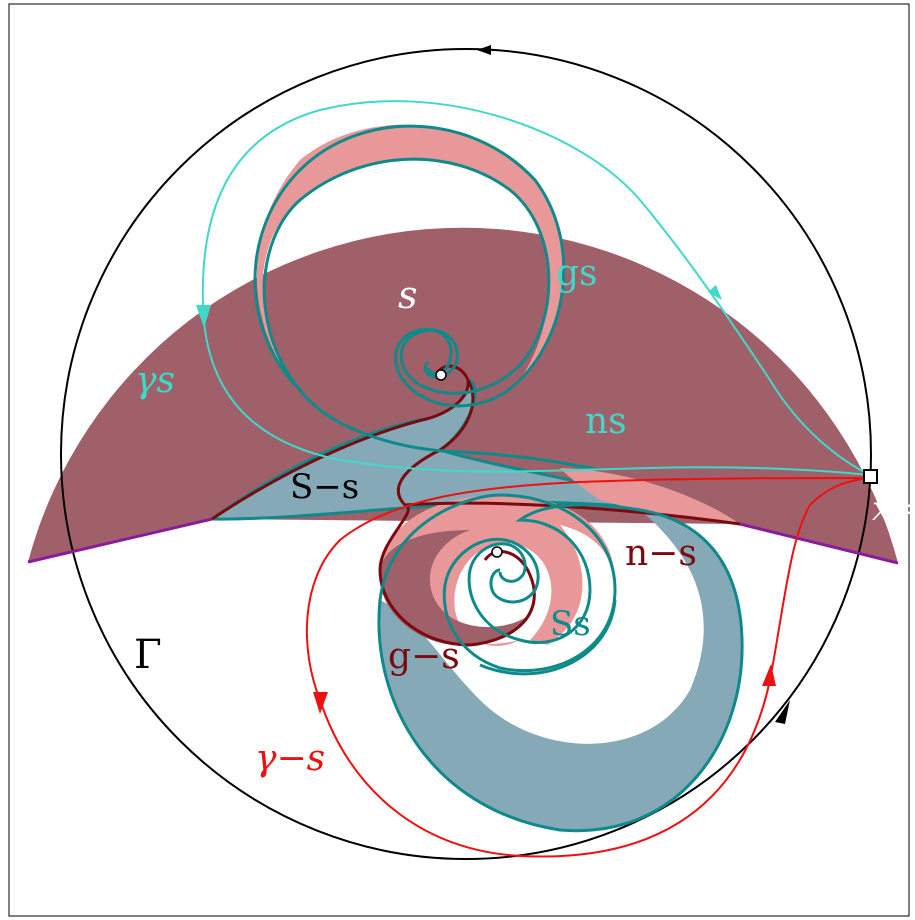 This screenshot has height=920, width=915. Describe the element at coordinates (155, 380) in the screenshot. I see `label-gamma-s: γs` at that location.